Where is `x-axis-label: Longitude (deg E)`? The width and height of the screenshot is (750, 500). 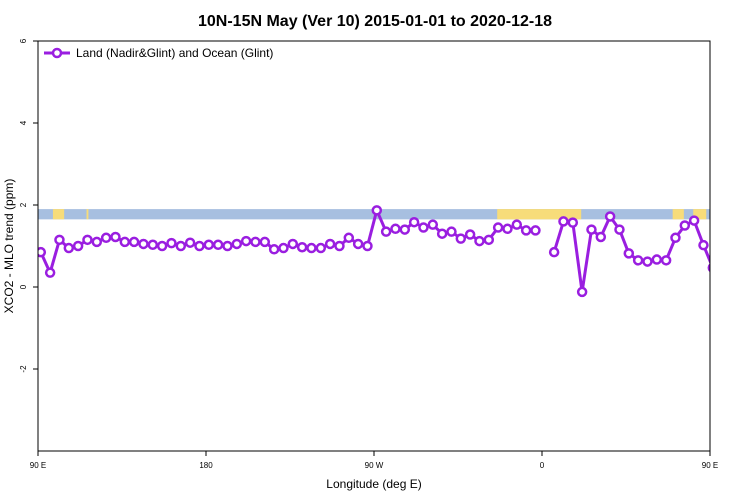 x-axis-label: Longitude (deg E) is located at coordinates (373, 484).